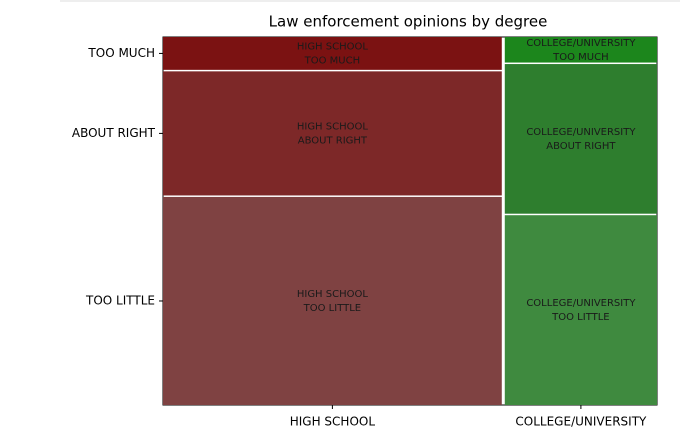 The height and width of the screenshot is (447, 680). What do you see at coordinates (121, 53) in the screenshot?
I see `y-tick-label: TOO MUCH` at bounding box center [121, 53].